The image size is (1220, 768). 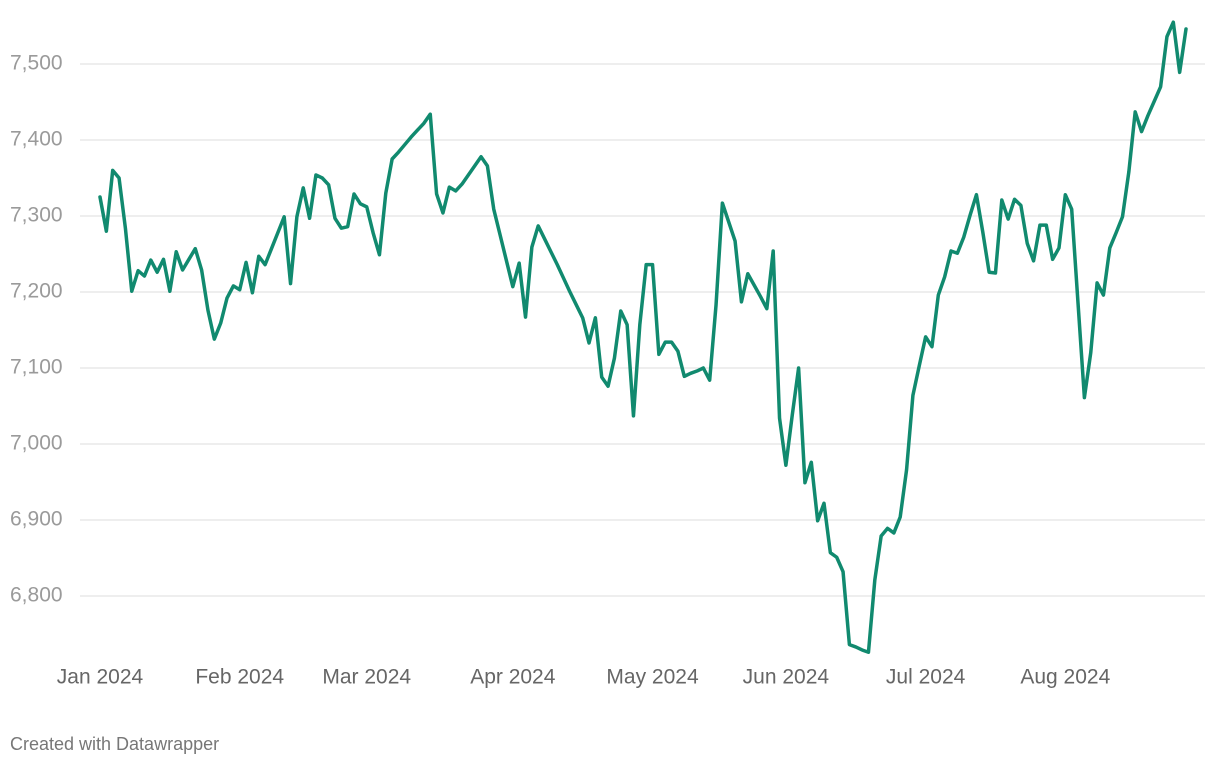 I want to click on y-tick-label: 6,900, so click(x=36, y=519).